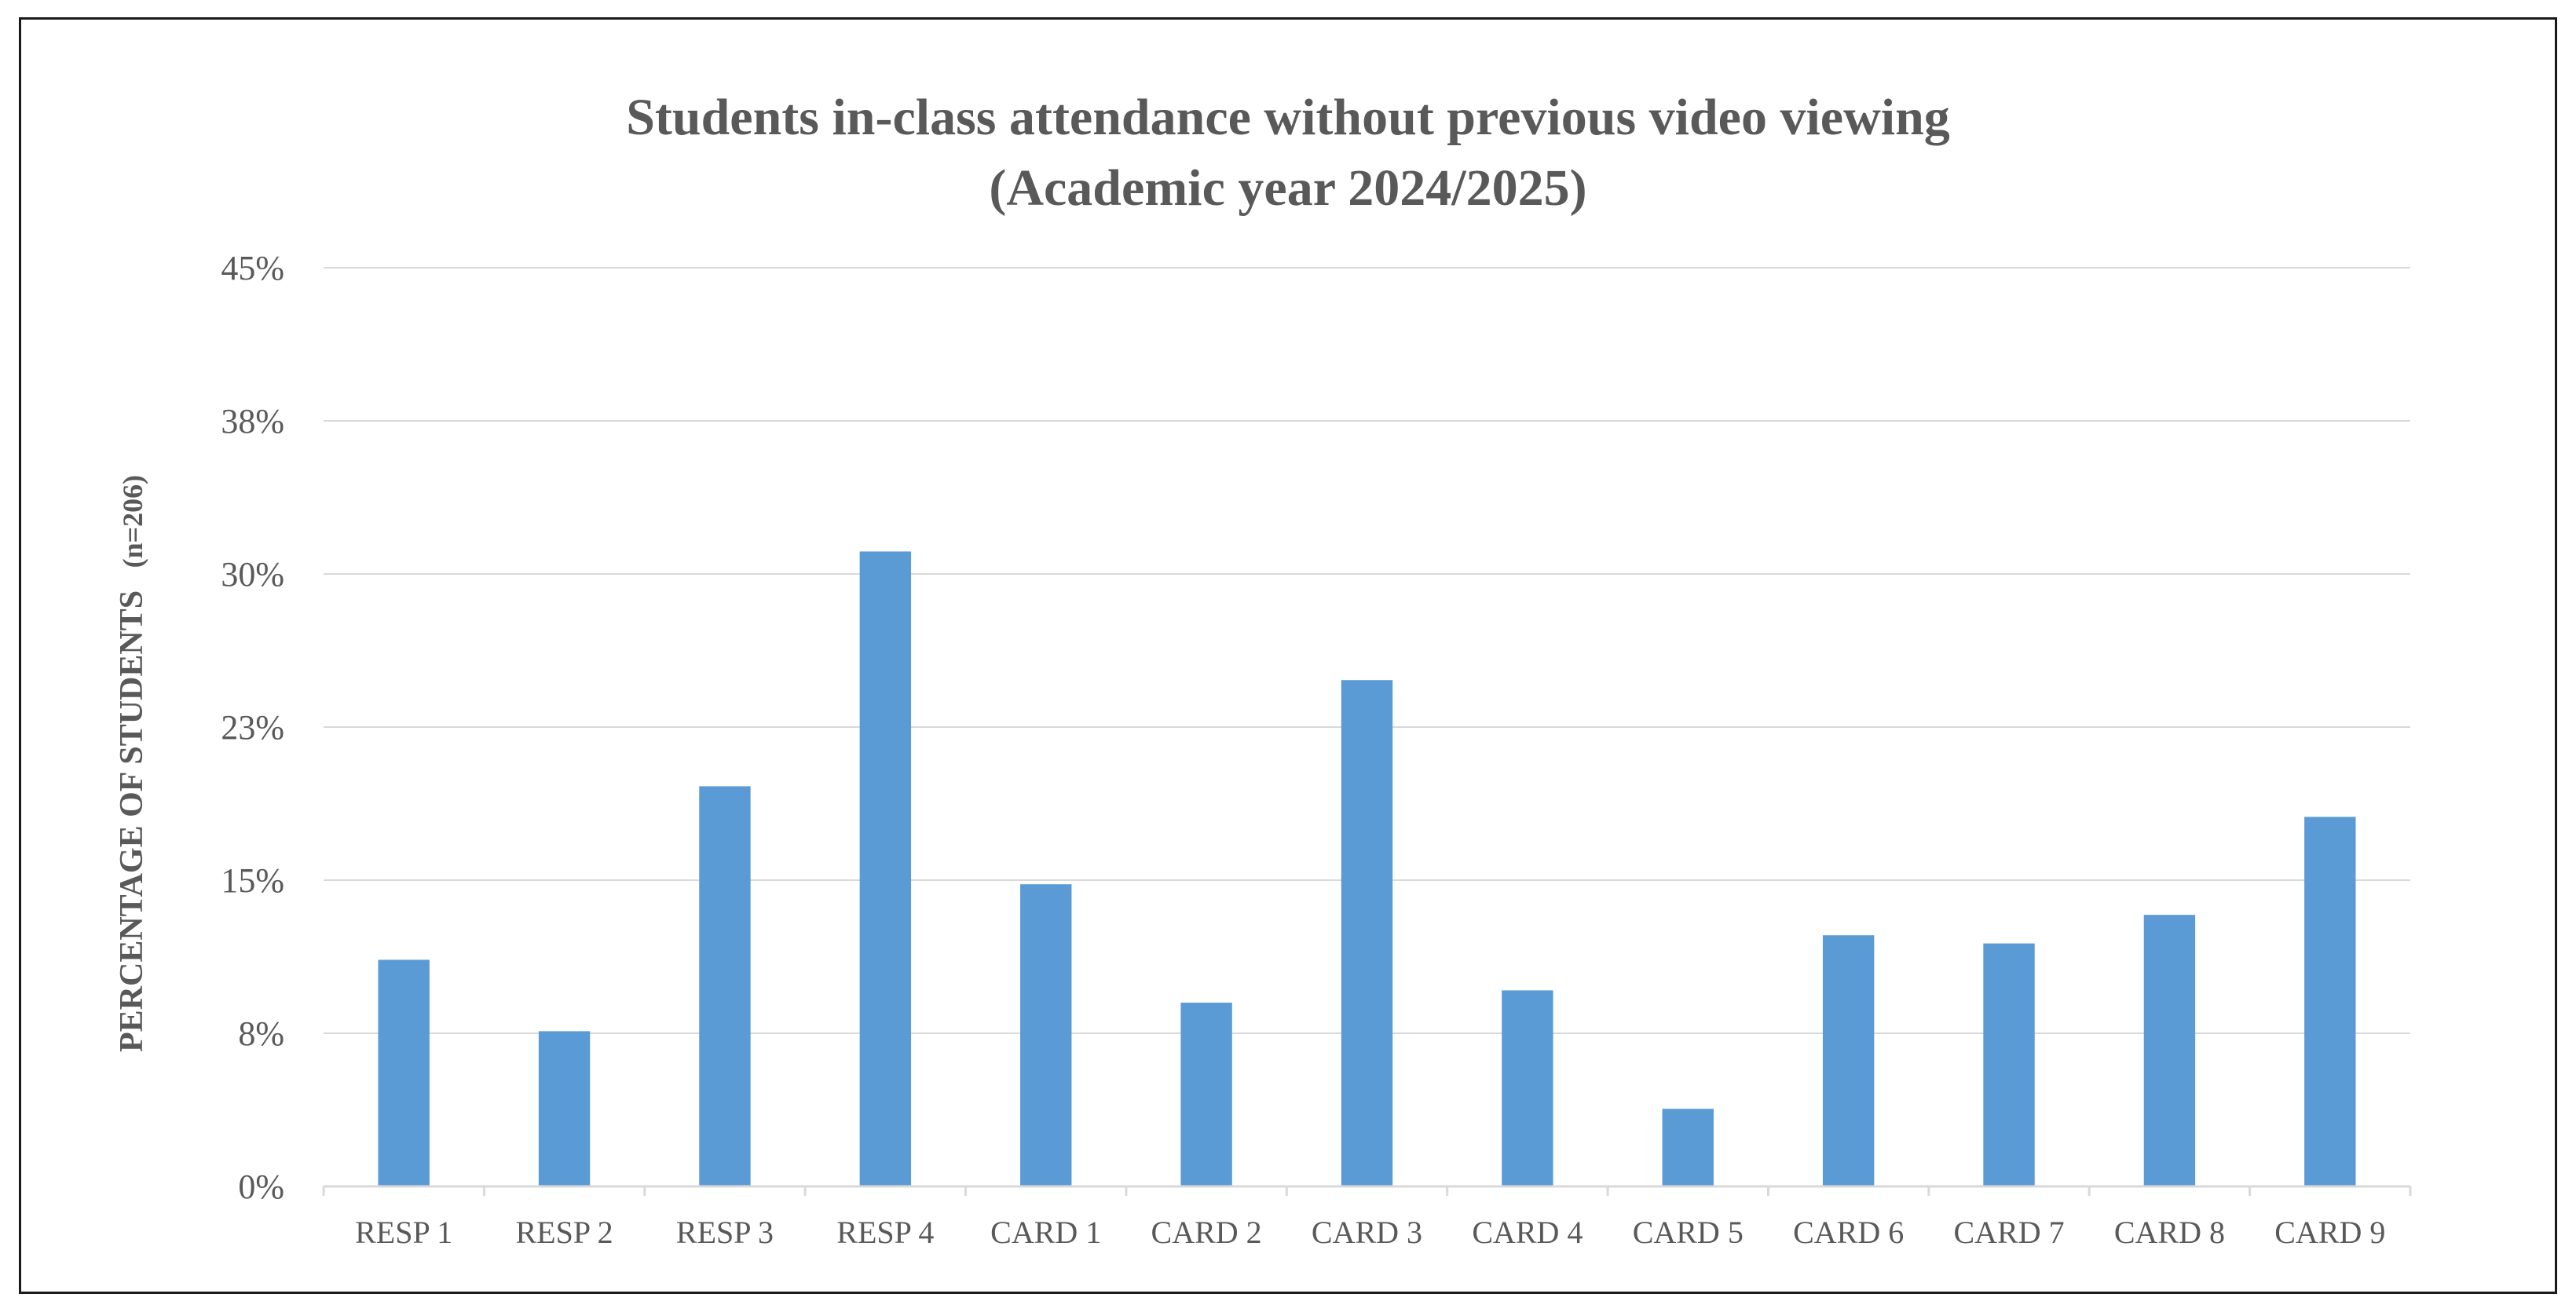 The width and height of the screenshot is (2576, 1312). Describe the element at coordinates (132, 821) in the screenshot. I see `y-axis-label: PERCENTAGE OF STUDENTS` at that location.